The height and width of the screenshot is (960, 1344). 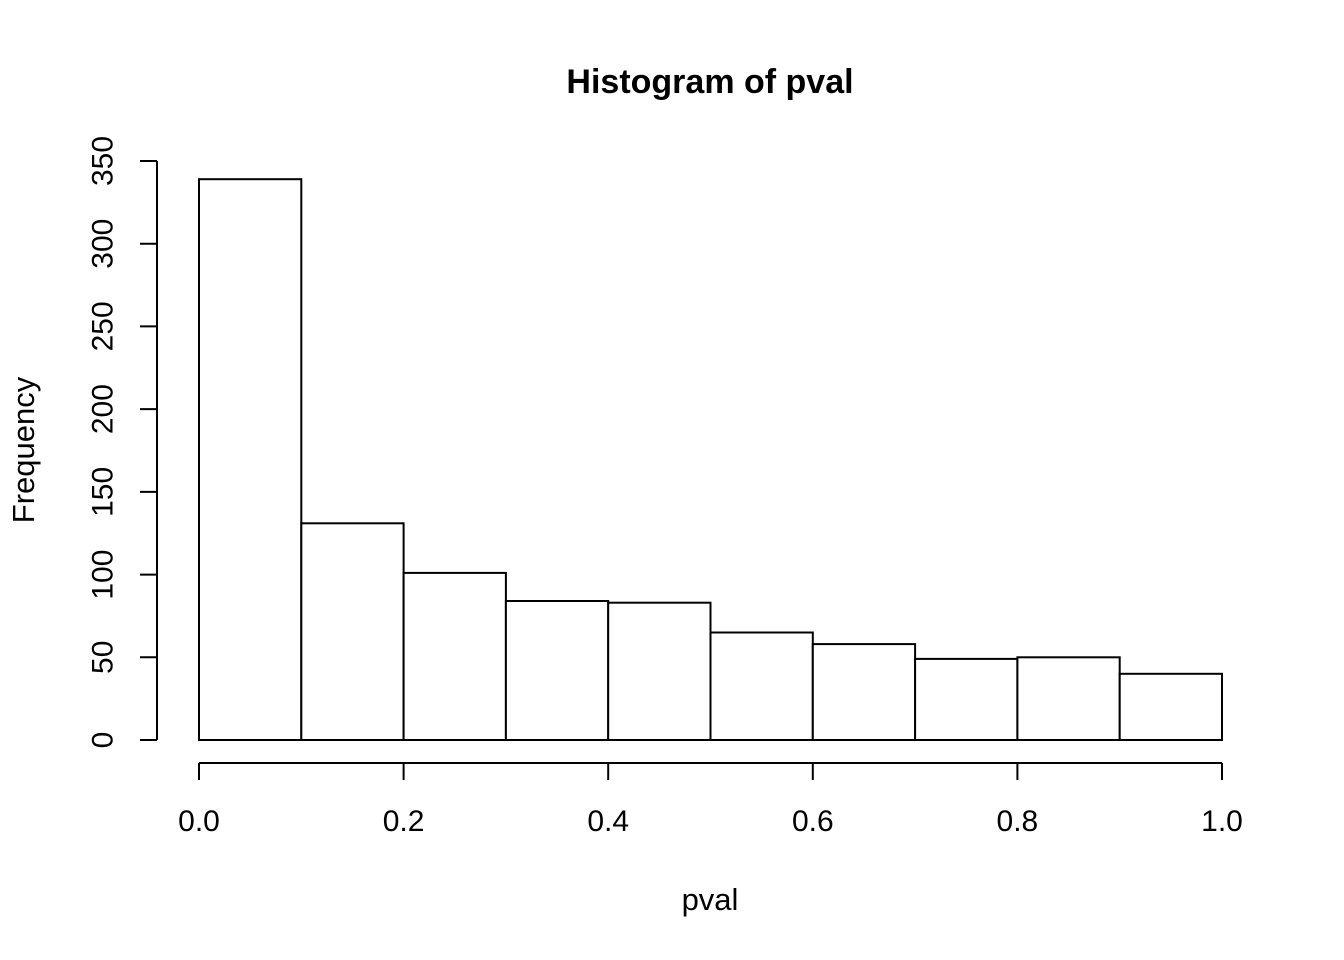 I want to click on y-tick-label: 300, so click(x=103, y=244).